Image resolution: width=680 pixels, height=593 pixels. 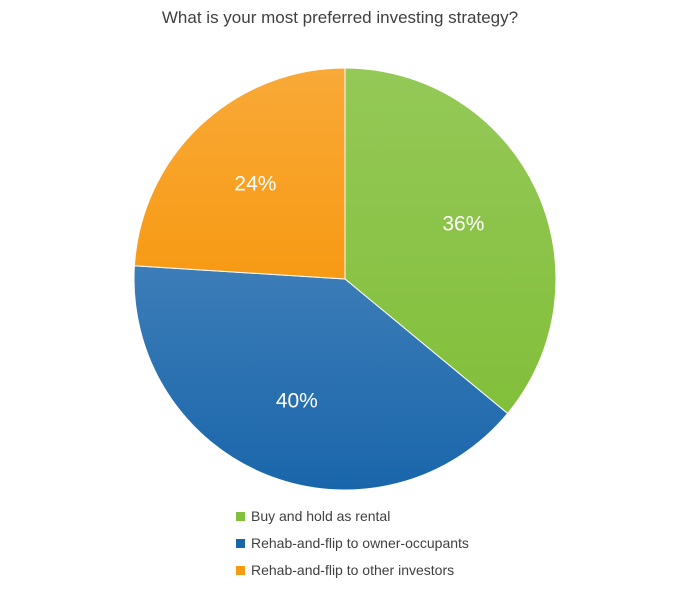 I want to click on legend-item-flip-other-investors: Rehab-and-flip to other investors, so click(x=352, y=570).